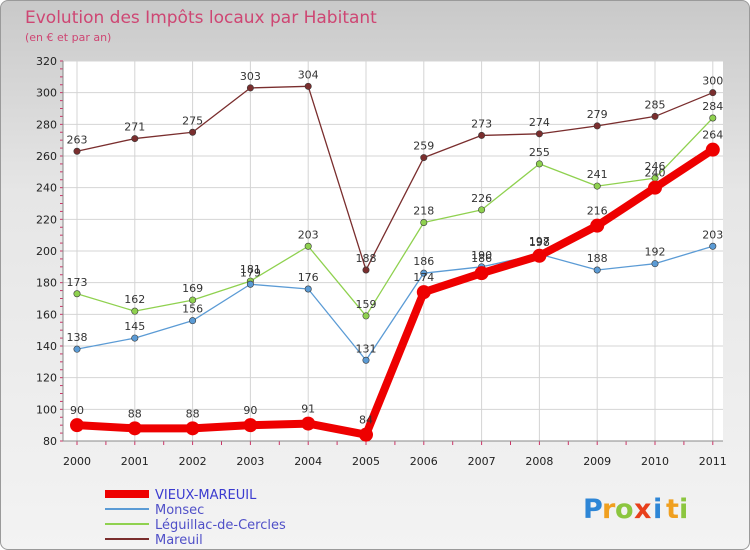  Describe the element at coordinates (46, 283) in the screenshot. I see `y-tick-label: 180` at that location.